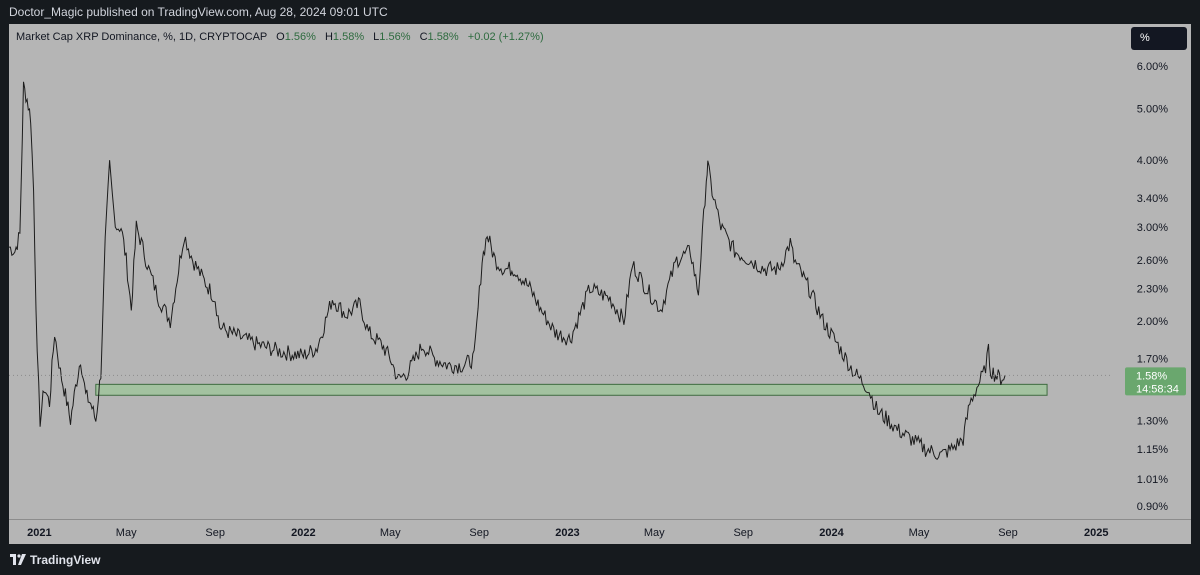  Describe the element at coordinates (600, 519) in the screenshot. I see `time-axis-separator` at that location.